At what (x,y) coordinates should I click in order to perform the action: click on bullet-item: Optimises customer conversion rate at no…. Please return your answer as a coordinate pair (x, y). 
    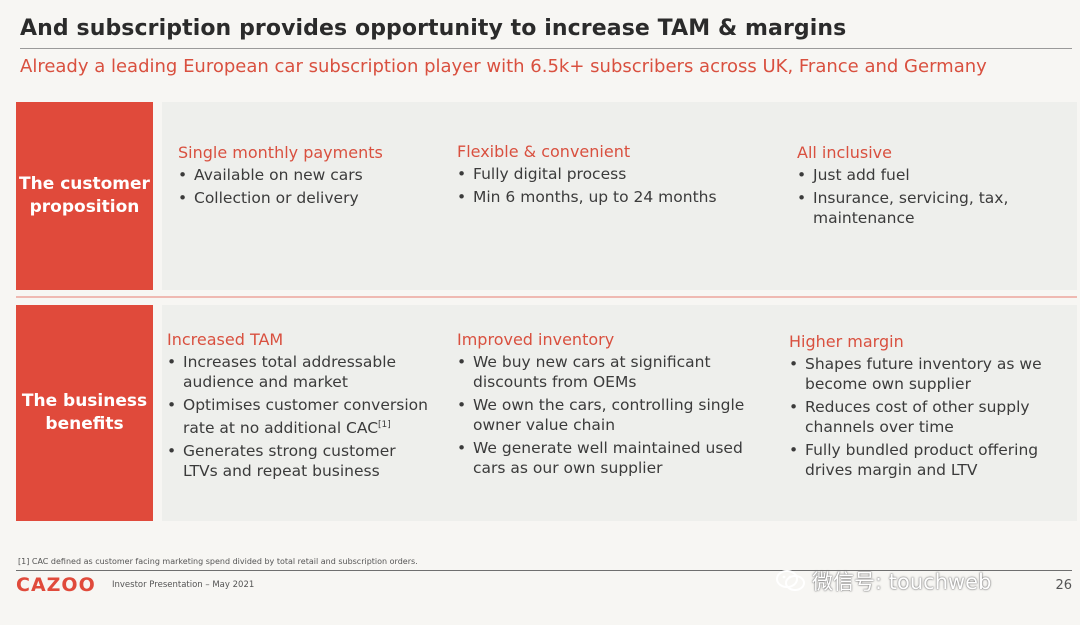
    Looking at the image, I should click on (298, 416).